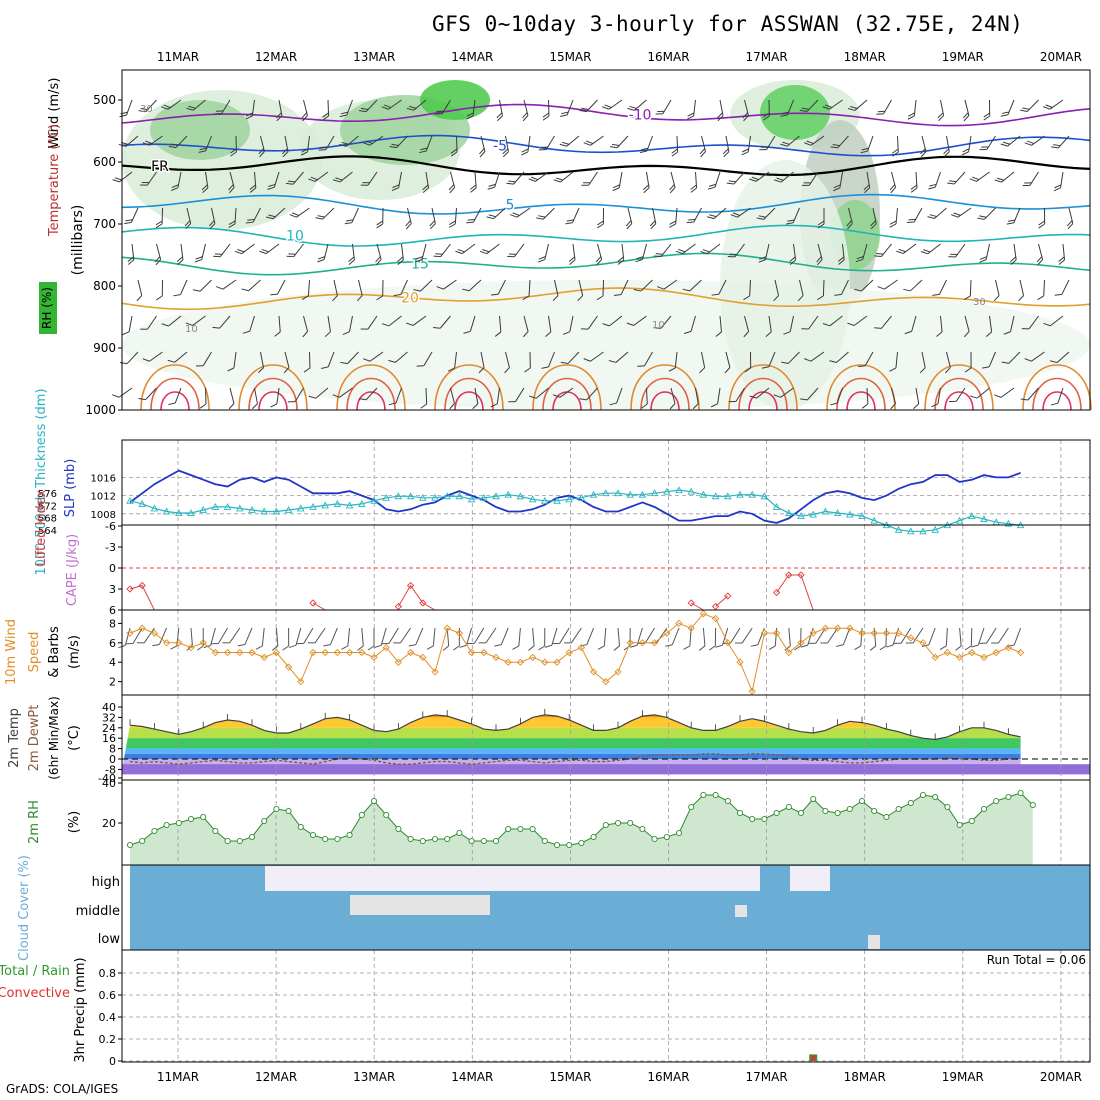  Describe the element at coordinates (110, 526) in the screenshot. I see `li-tick: -6` at that location.